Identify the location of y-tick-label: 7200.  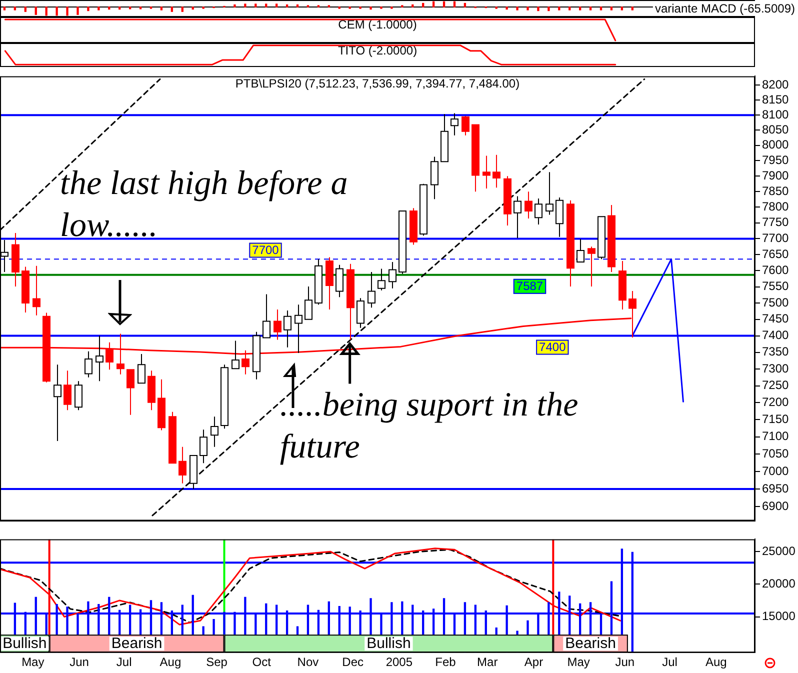
(776, 401).